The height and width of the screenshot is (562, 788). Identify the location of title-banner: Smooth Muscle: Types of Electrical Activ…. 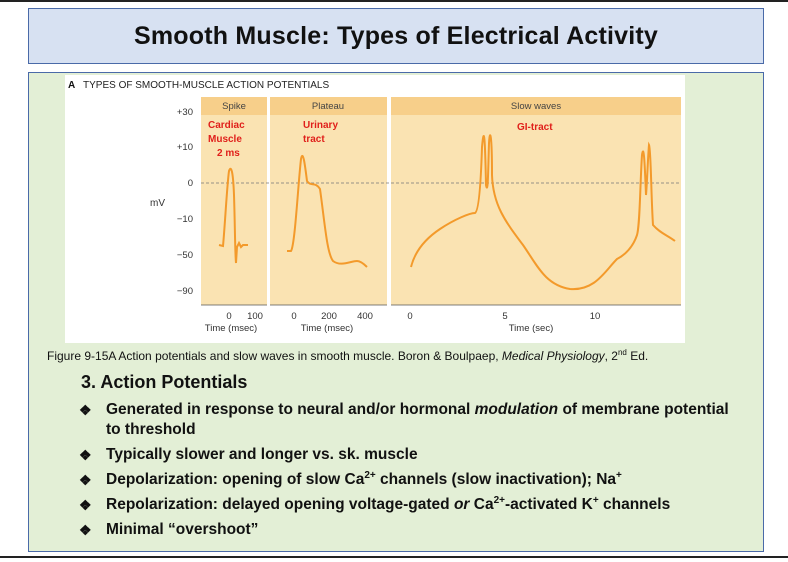
(396, 36).